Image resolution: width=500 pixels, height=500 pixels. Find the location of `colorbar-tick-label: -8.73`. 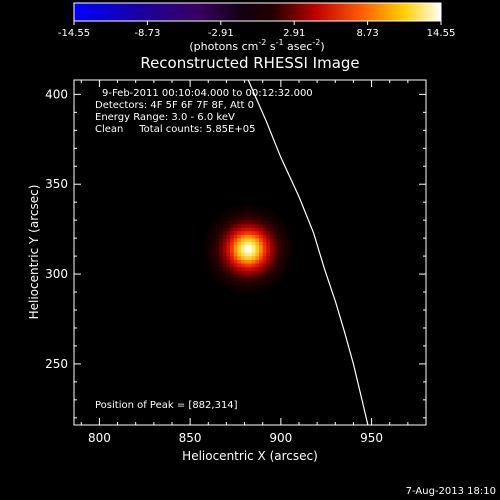

colorbar-tick-label: -8.73 is located at coordinates (147, 33).